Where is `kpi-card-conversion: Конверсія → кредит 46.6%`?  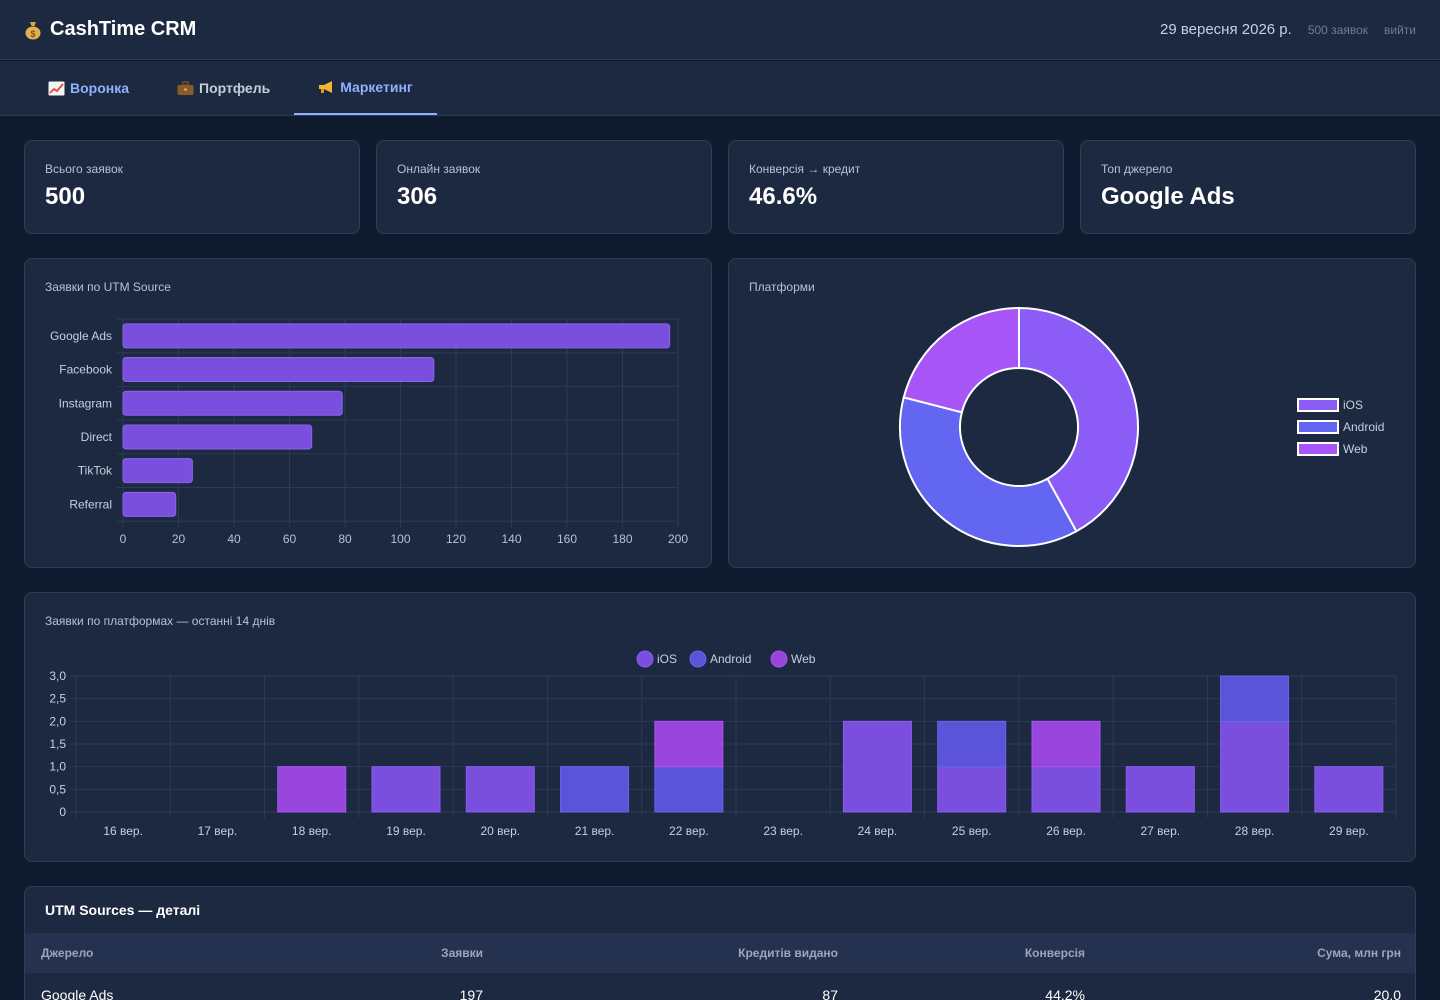
kpi-card-conversion: Конверсія → кредит 46.6% is located at coordinates (896, 187).